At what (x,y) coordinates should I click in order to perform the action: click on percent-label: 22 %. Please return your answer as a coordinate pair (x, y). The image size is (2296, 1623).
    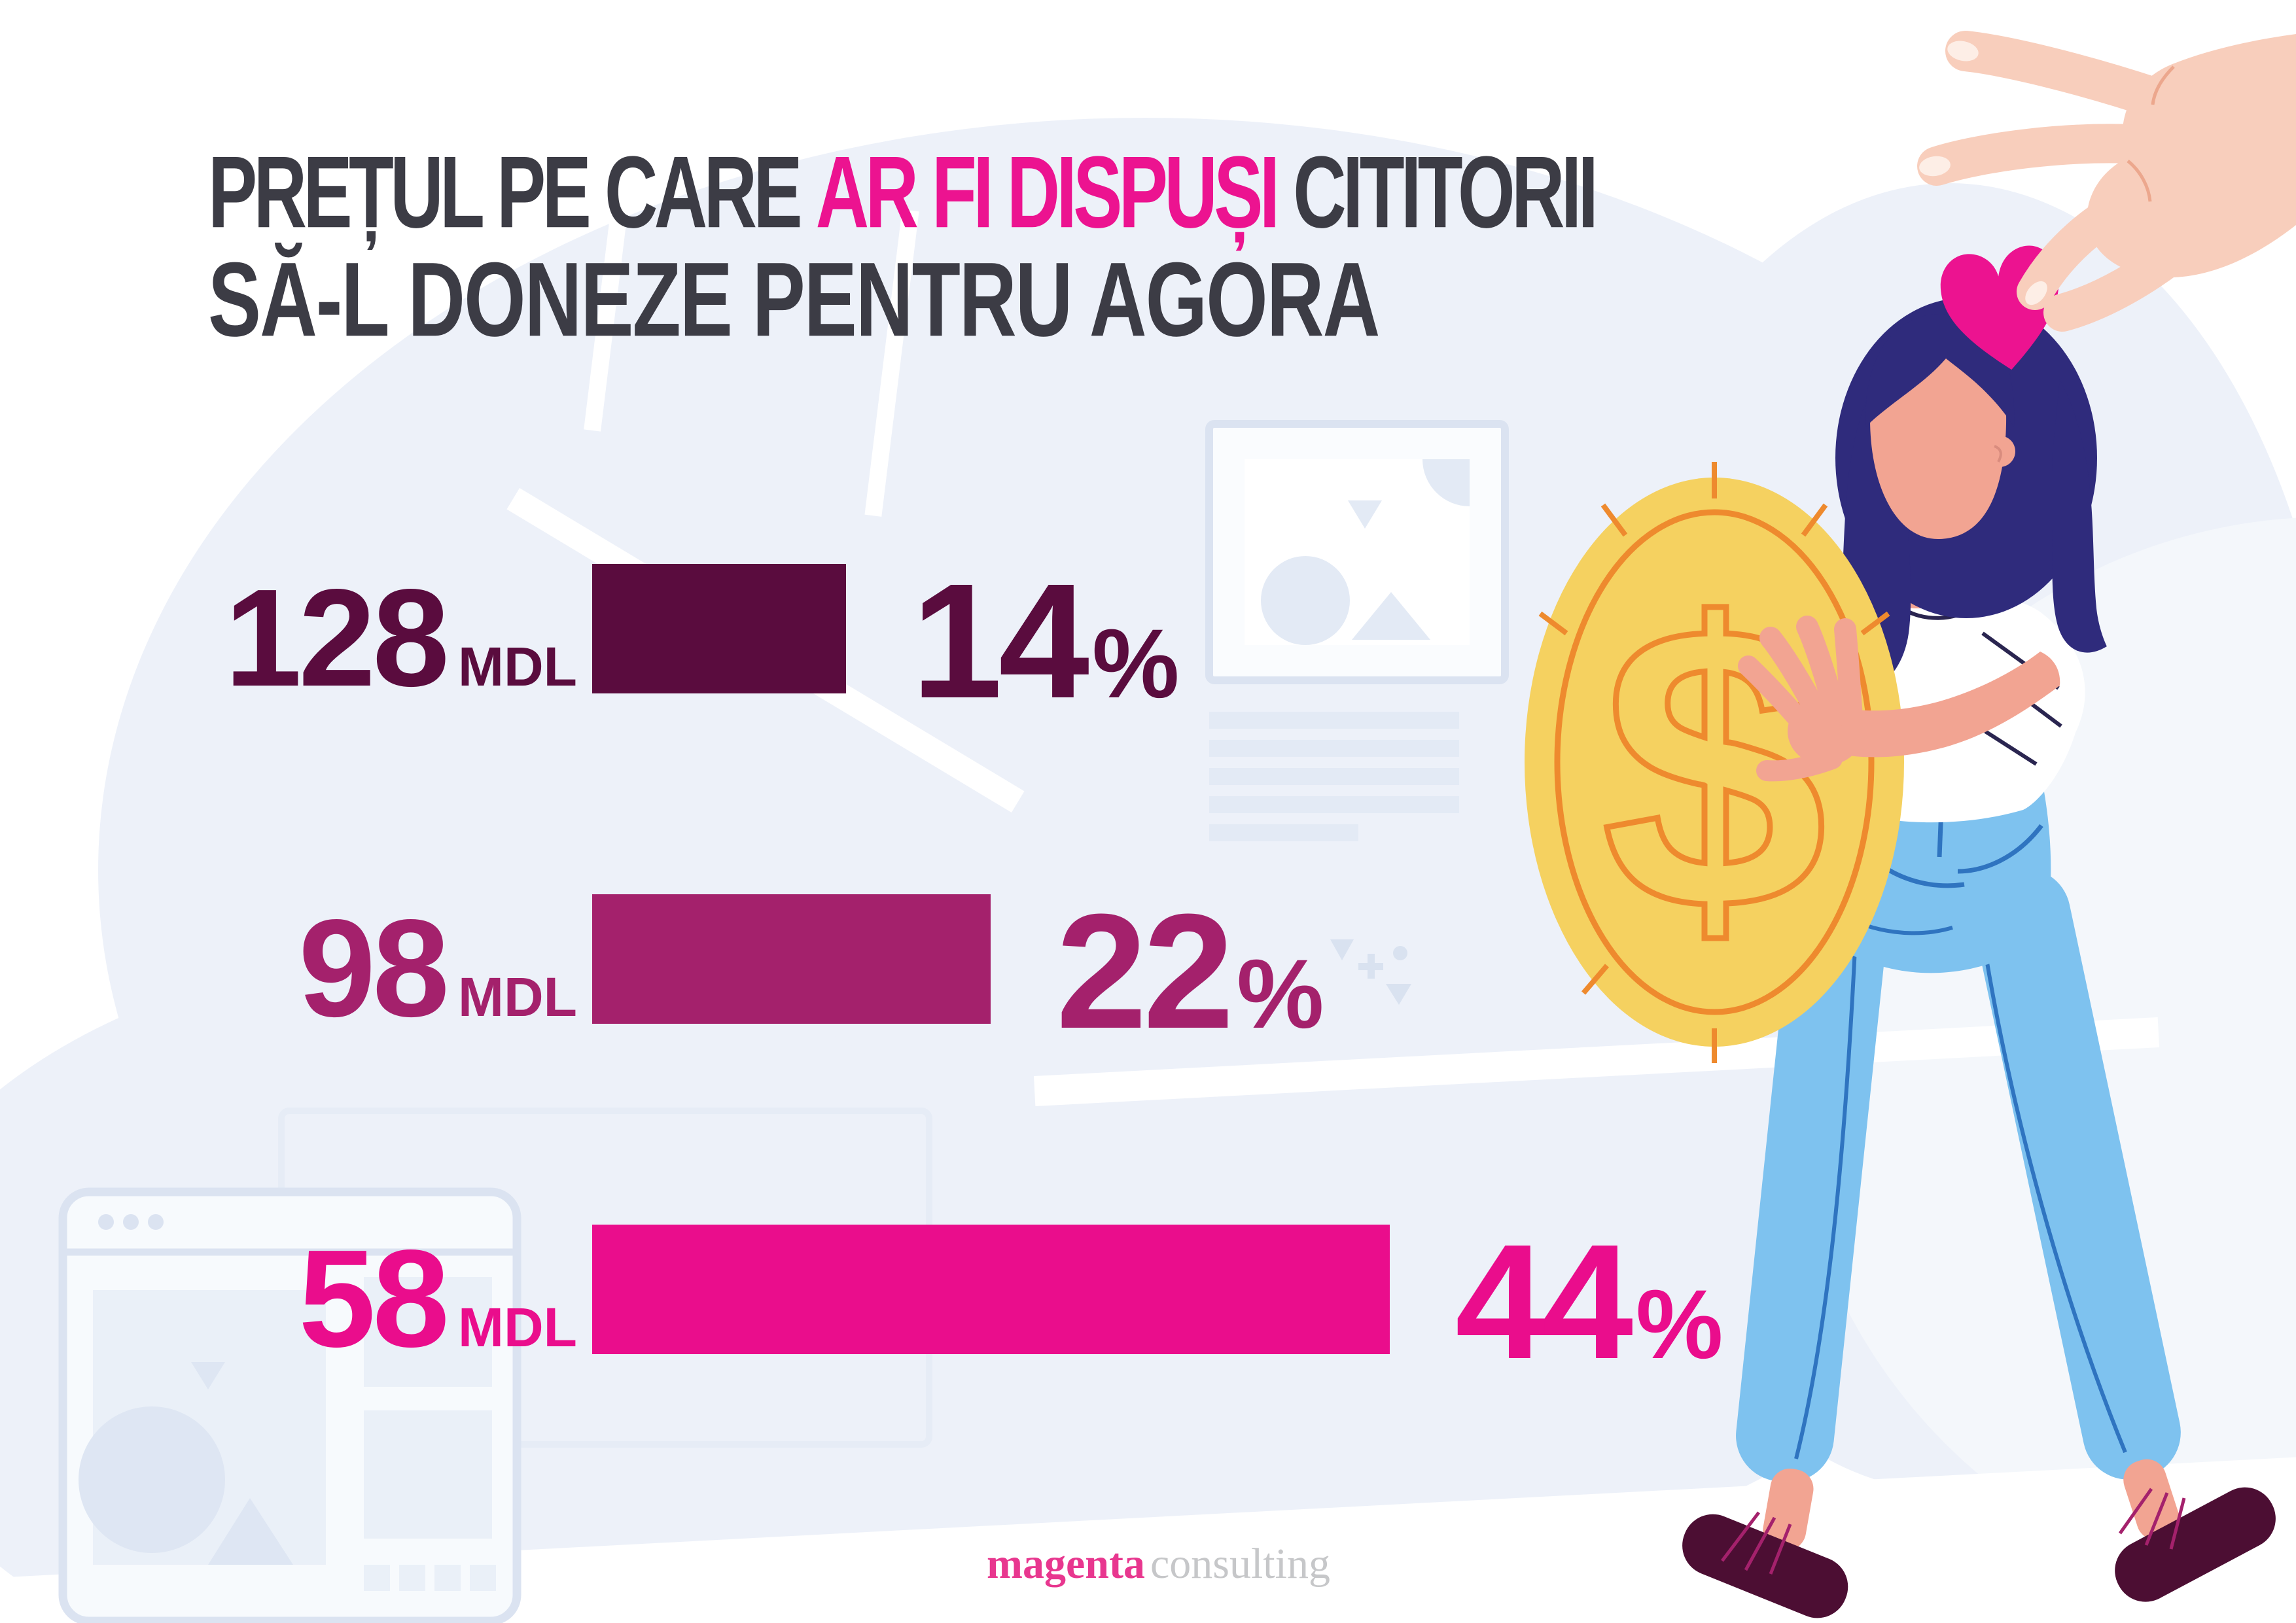
    Looking at the image, I should click on (1190, 971).